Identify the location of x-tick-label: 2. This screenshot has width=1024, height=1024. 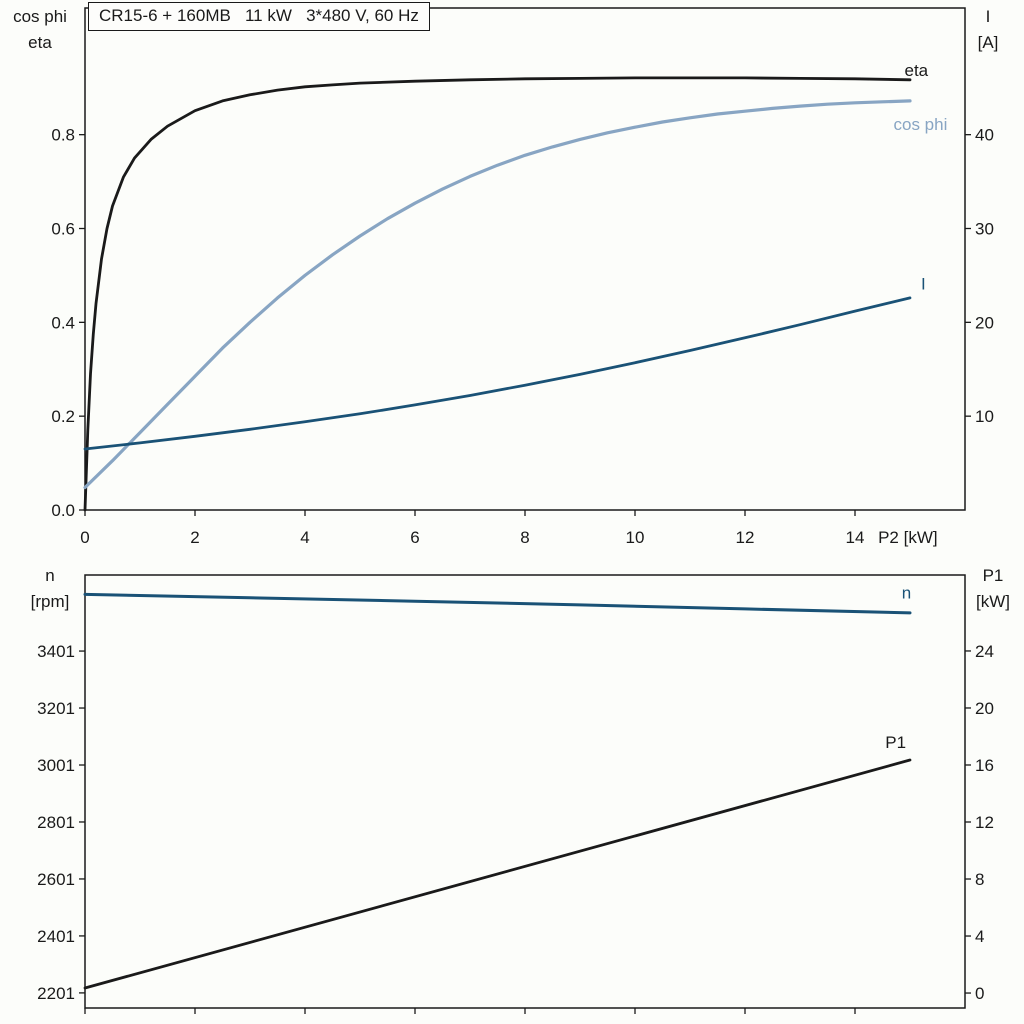
(194, 537).